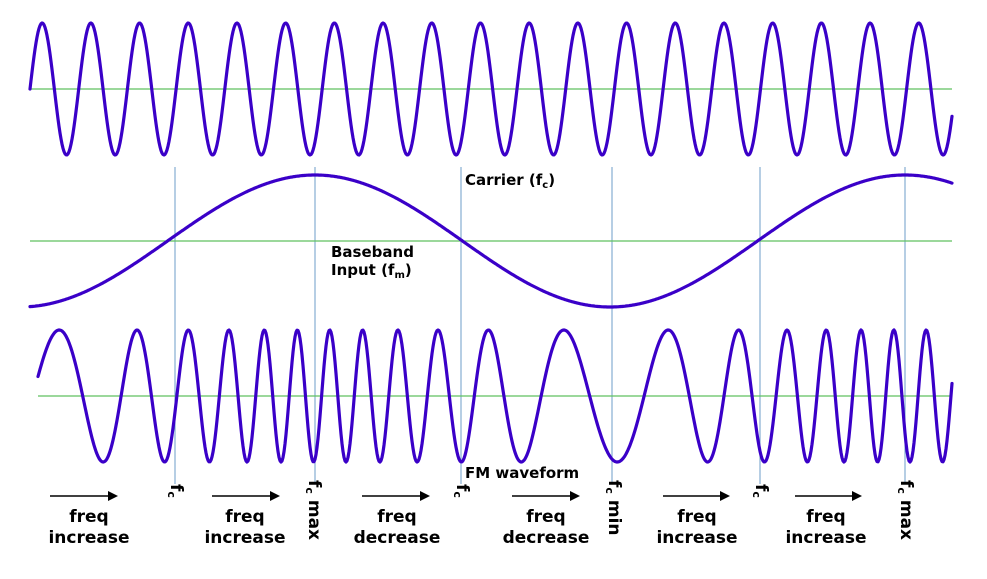  What do you see at coordinates (552, 180) in the screenshot?
I see `carrier-label-end: )` at bounding box center [552, 180].